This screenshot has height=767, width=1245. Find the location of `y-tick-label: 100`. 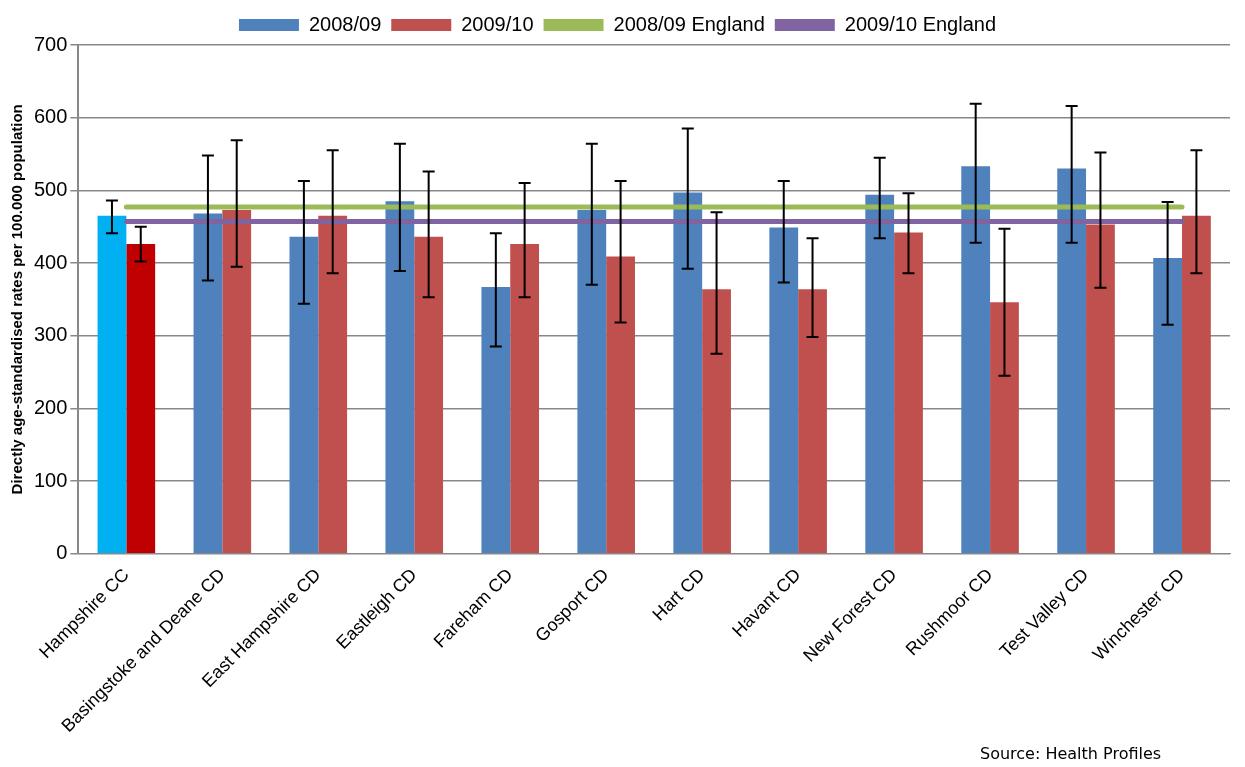

y-tick-label: 100 is located at coordinates (50, 479).